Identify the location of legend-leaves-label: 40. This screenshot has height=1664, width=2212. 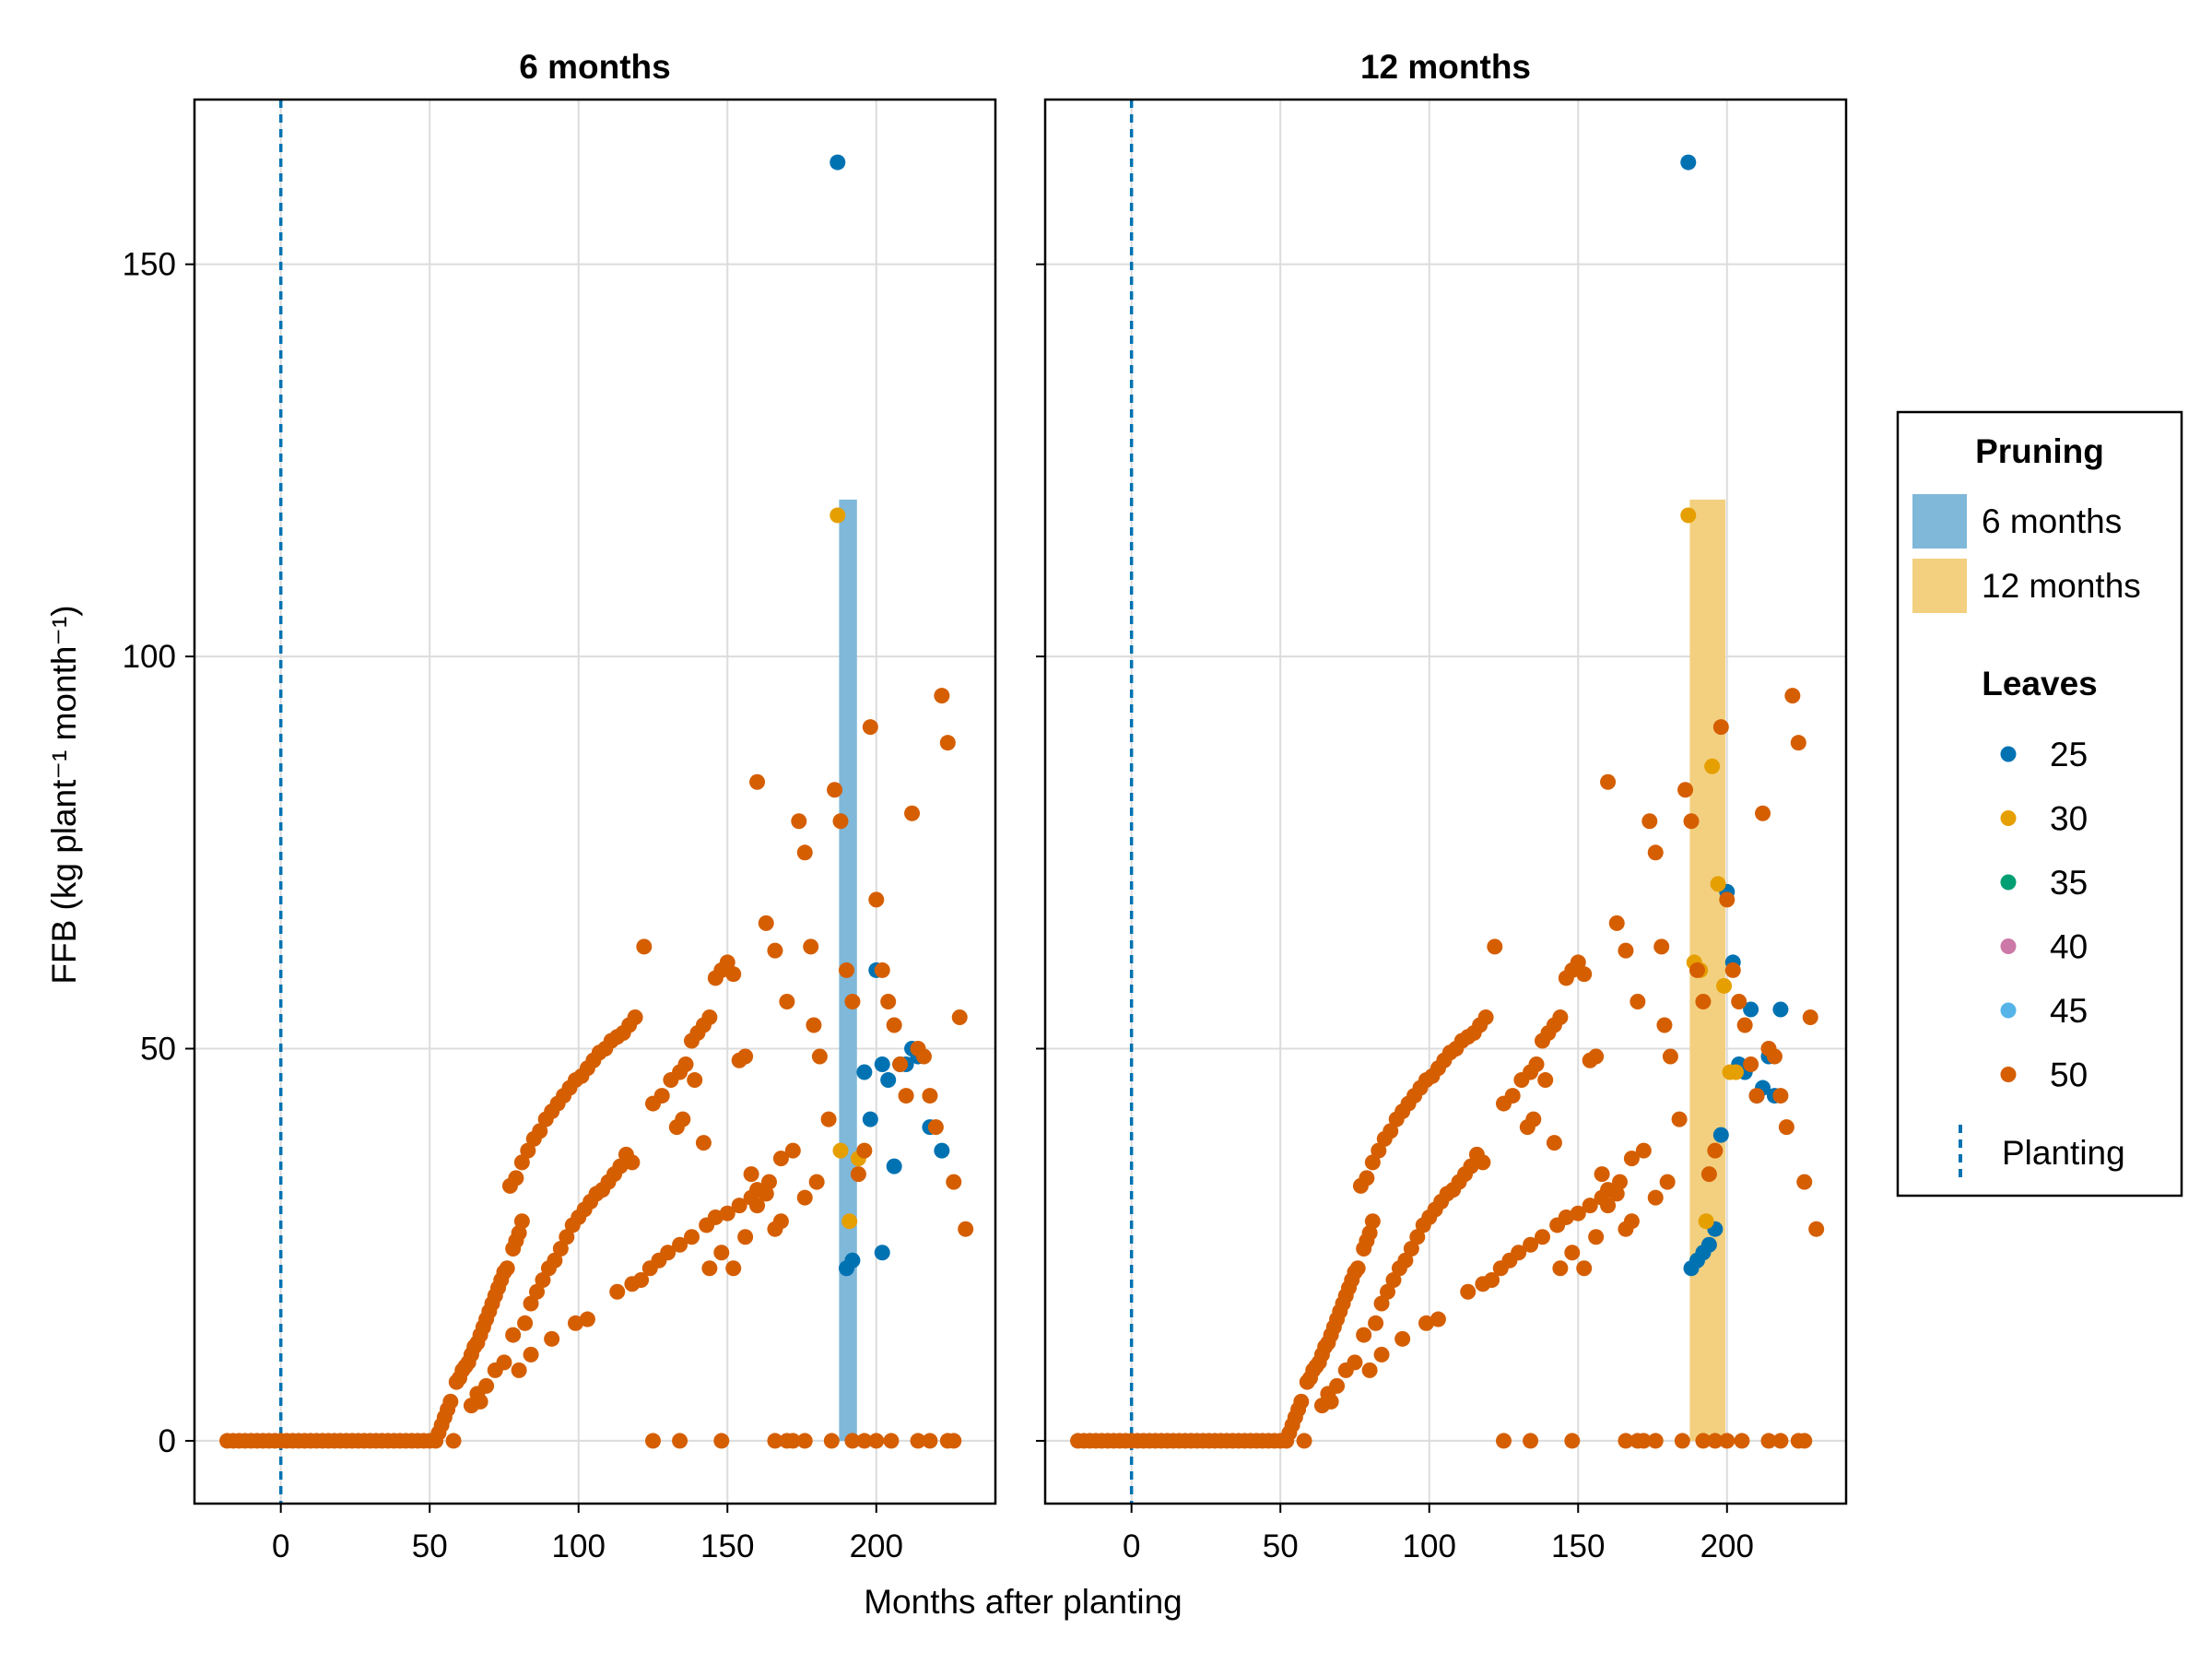
(2069, 947).